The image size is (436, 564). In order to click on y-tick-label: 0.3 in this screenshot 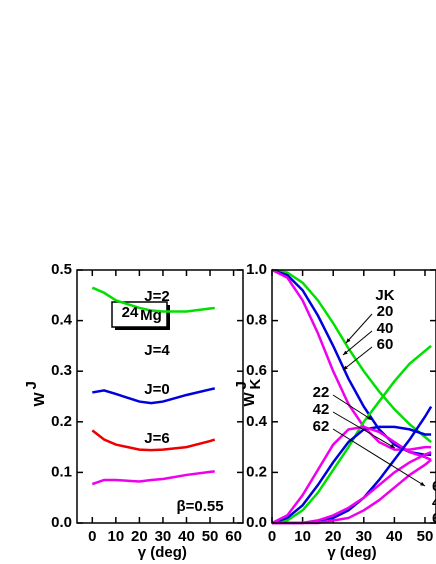, I will do `click(61, 370)`.